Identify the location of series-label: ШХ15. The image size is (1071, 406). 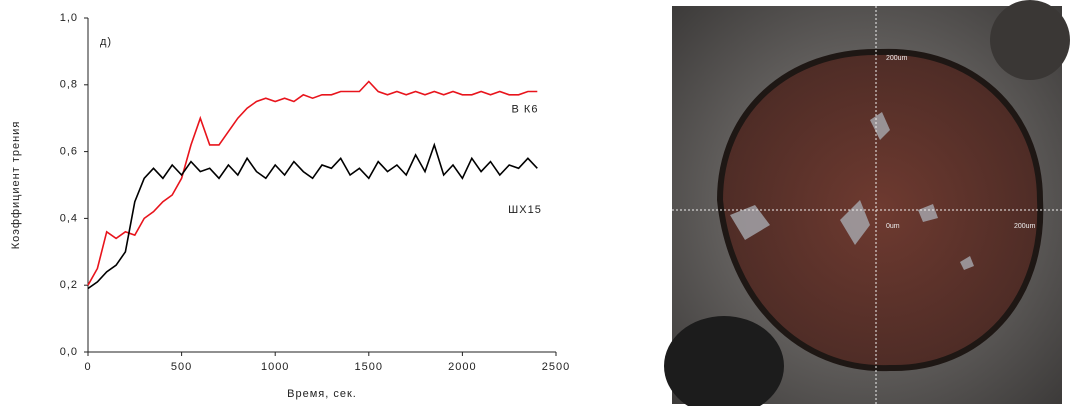
(525, 210).